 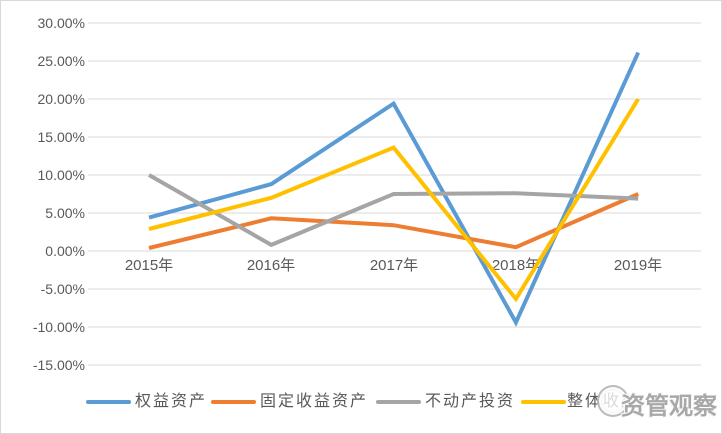 What do you see at coordinates (65, 213) in the screenshot?
I see `y-axis-tick-label: 5.00%` at bounding box center [65, 213].